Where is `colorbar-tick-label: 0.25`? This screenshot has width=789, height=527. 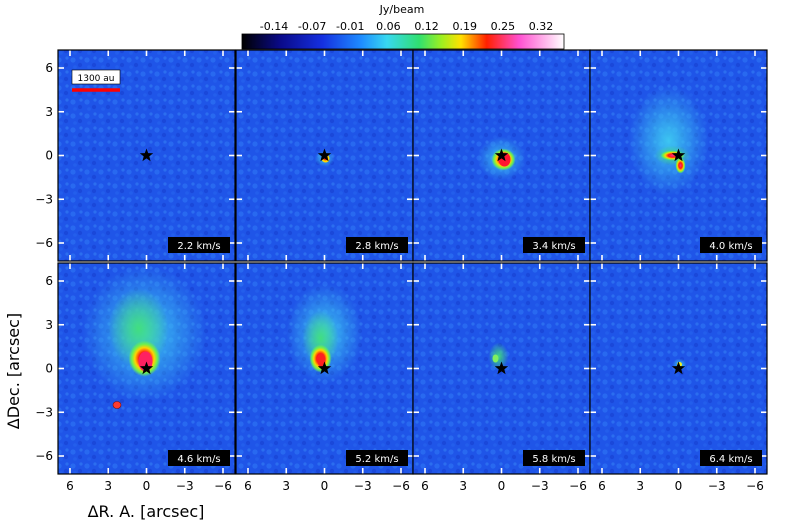
colorbar-tick-label: 0.25 is located at coordinates (503, 26).